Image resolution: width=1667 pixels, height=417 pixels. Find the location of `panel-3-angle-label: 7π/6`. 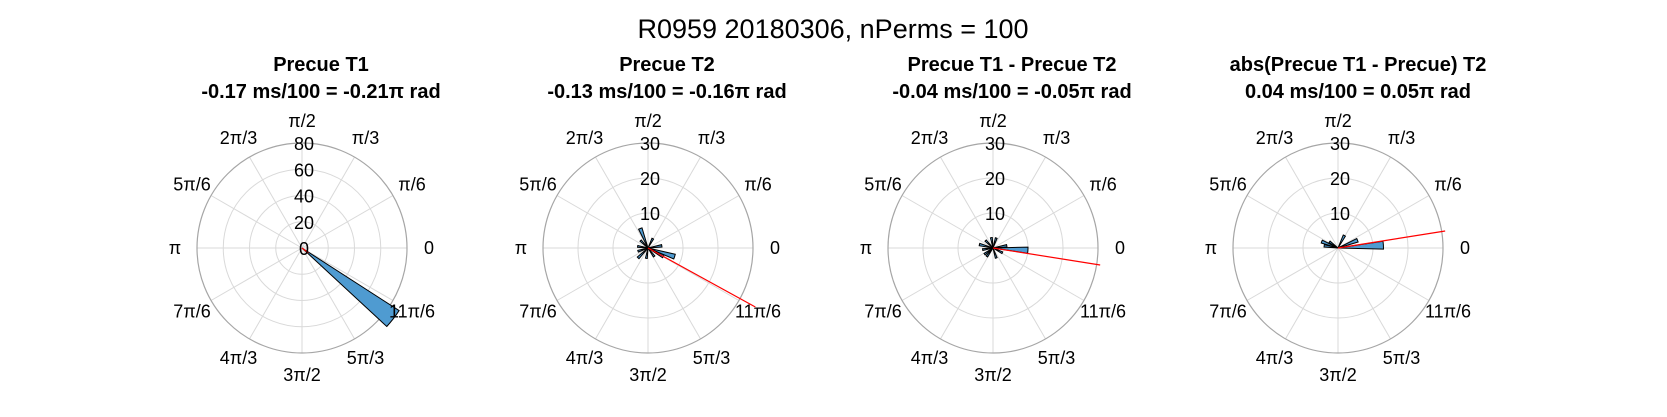

panel-3-angle-label: 7π/6 is located at coordinates (882, 312).